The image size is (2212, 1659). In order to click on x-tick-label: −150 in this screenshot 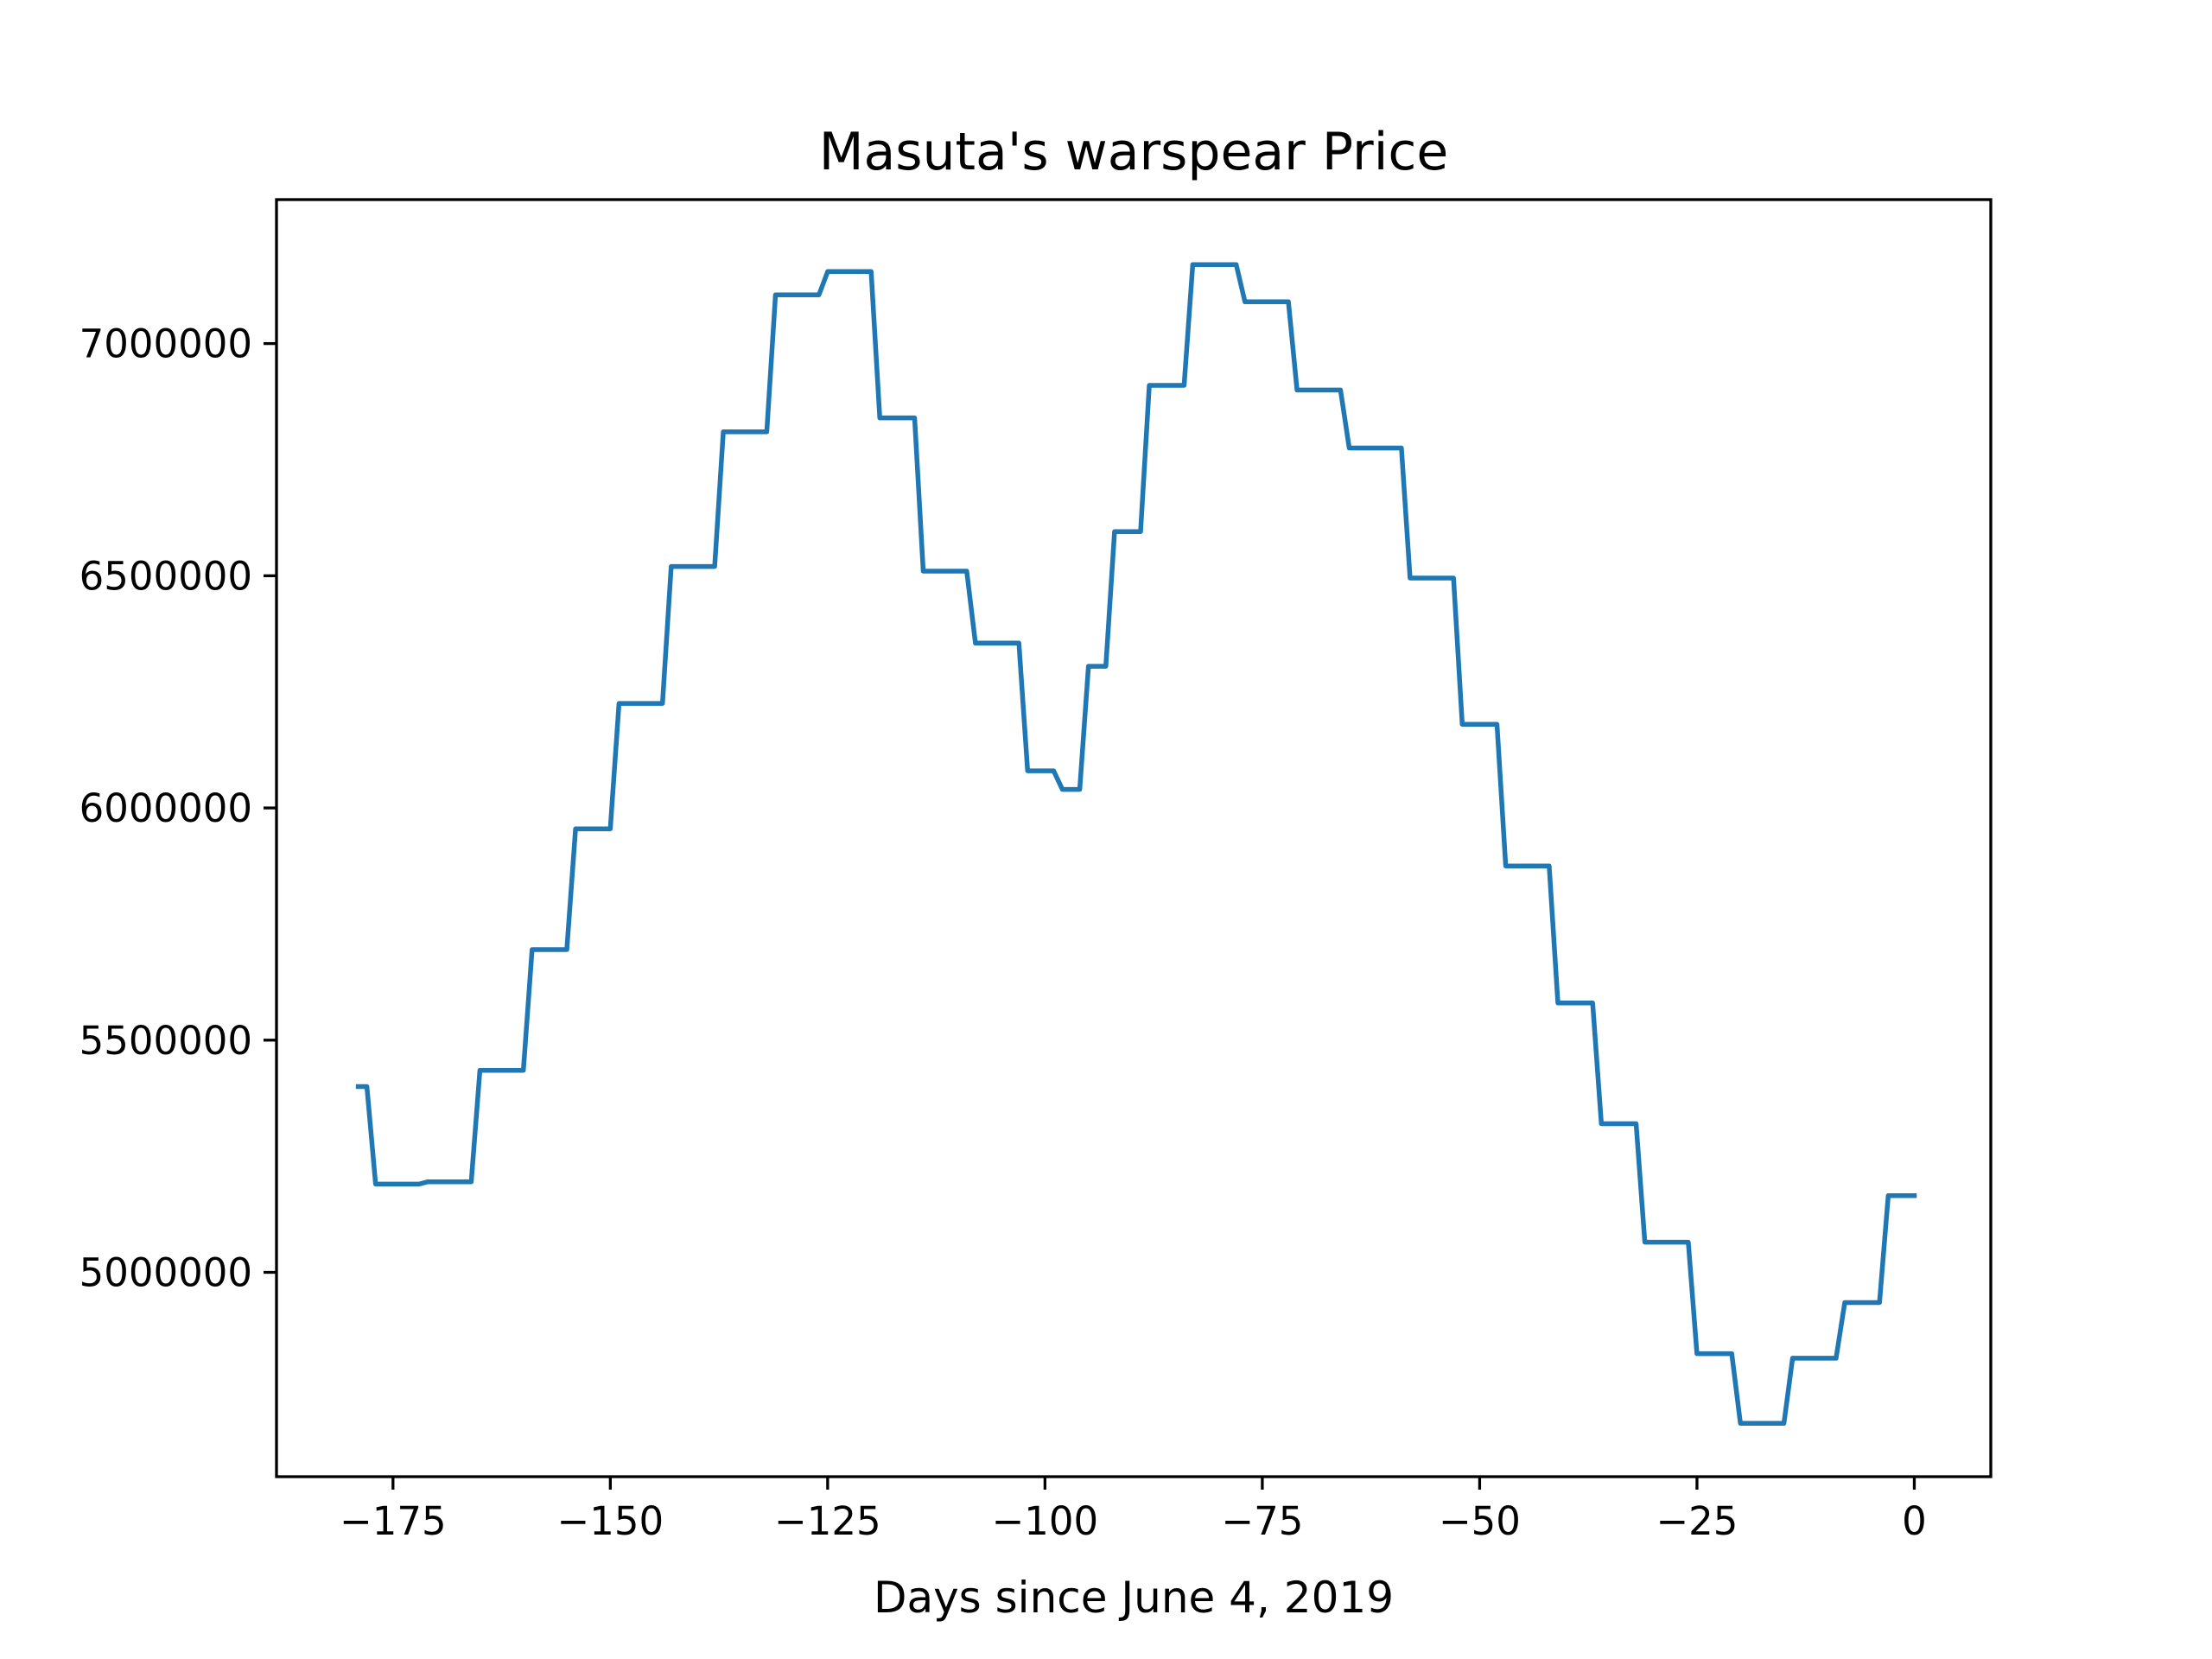, I will do `click(610, 1521)`.